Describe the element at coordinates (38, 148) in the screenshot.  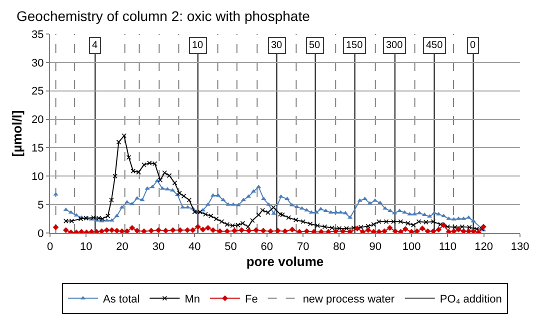
I see `y-tick-label: 15` at that location.